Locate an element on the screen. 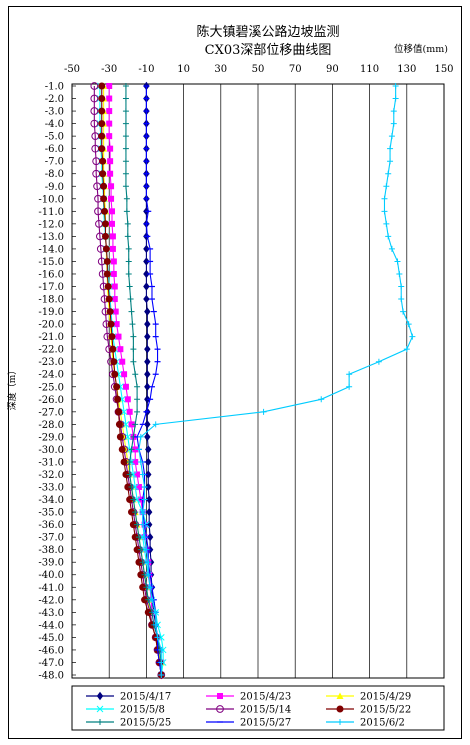 Image resolution: width=470 pixels, height=745 pixels. y-tick-label: -1.0 is located at coordinates (54, 87).